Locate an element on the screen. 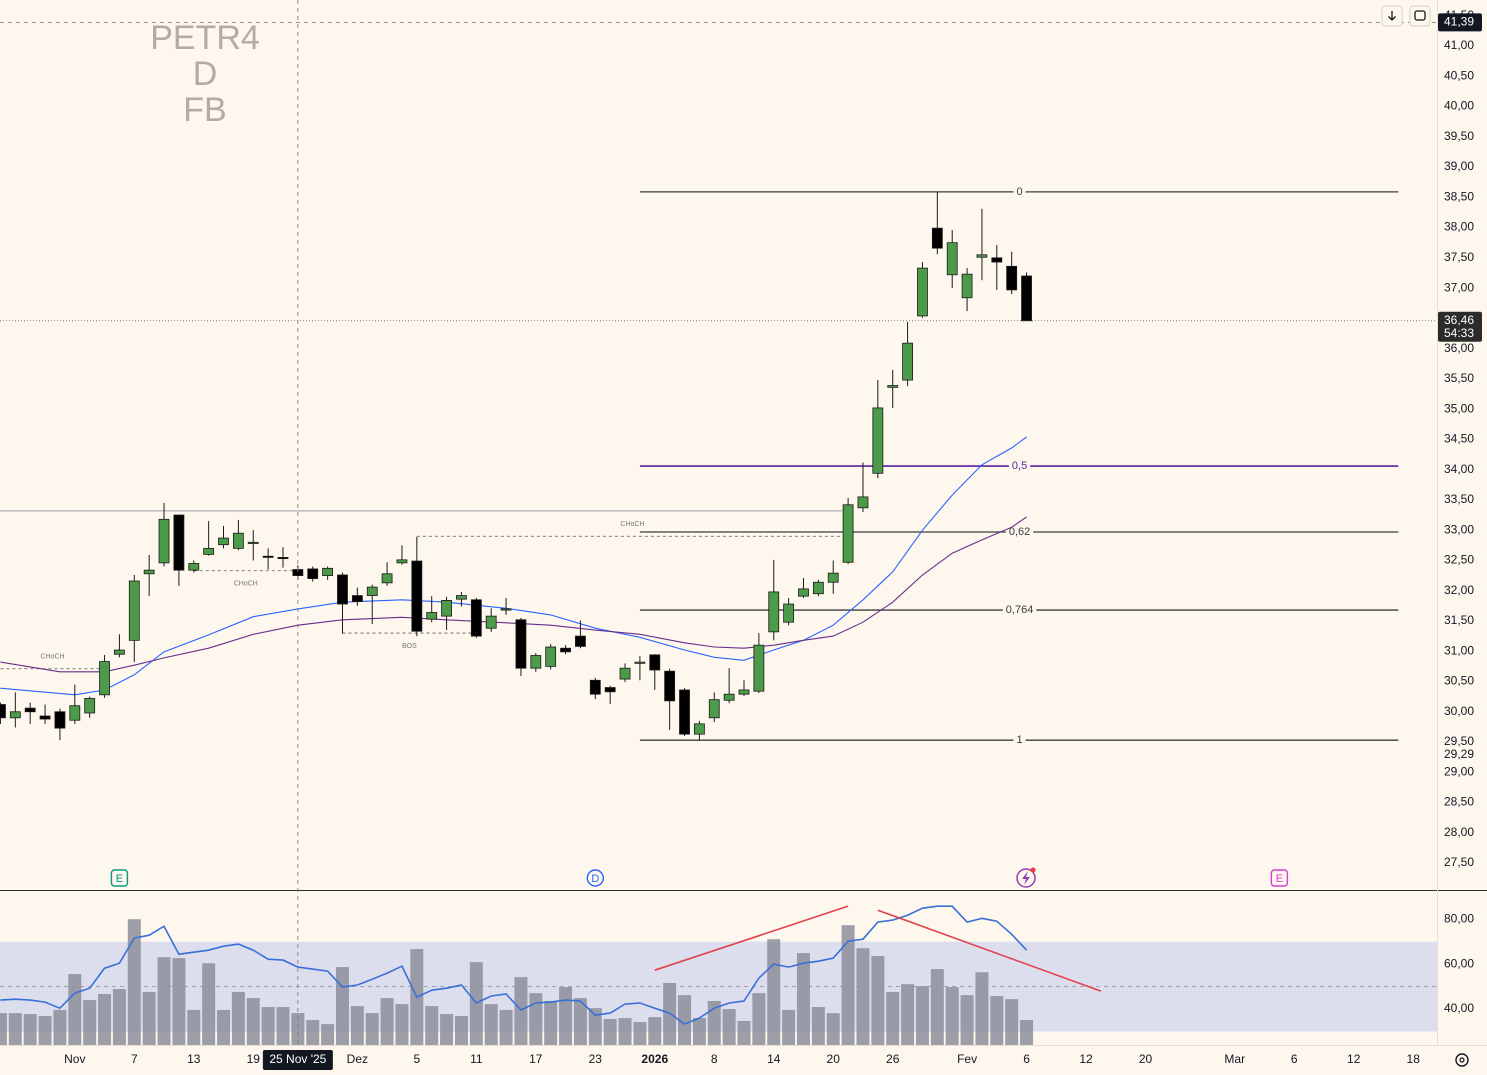 This screenshot has height=1075, width=1487. y-tick-label: 38,50 is located at coordinates (1459, 196).